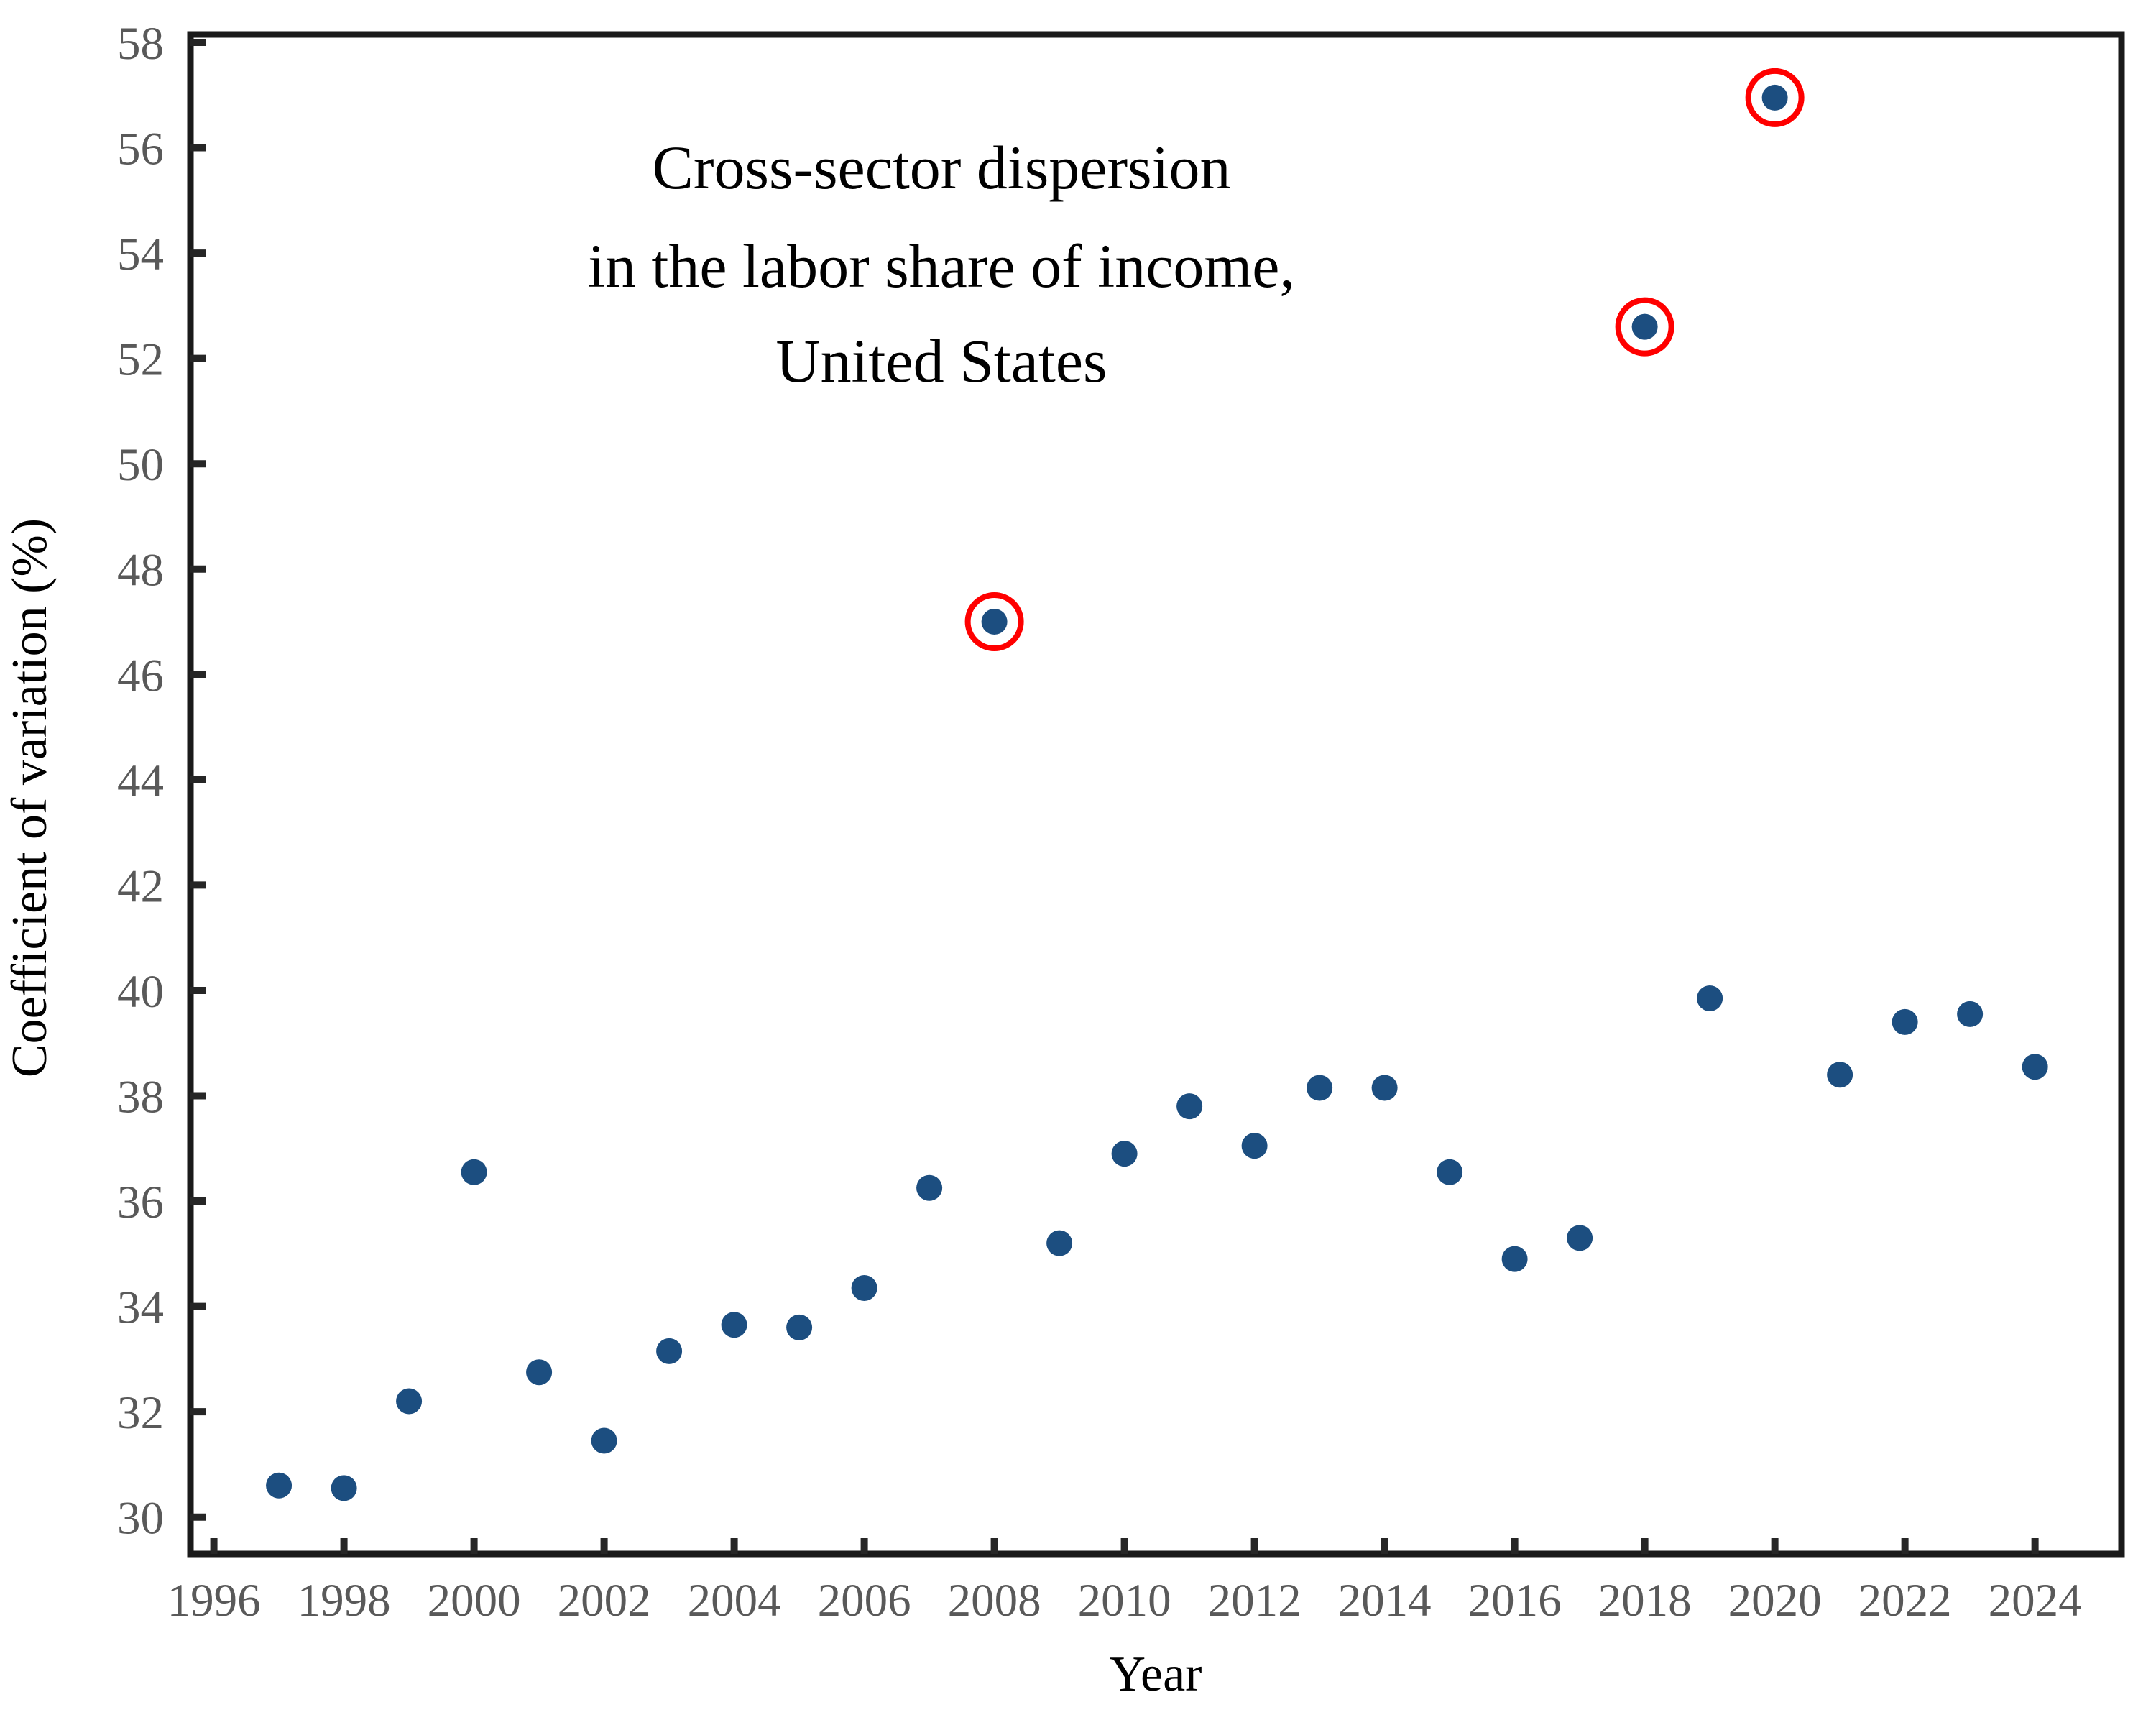 The height and width of the screenshot is (1725, 2156). Describe the element at coordinates (140, 44) in the screenshot. I see `y-tick-label: 58` at that location.